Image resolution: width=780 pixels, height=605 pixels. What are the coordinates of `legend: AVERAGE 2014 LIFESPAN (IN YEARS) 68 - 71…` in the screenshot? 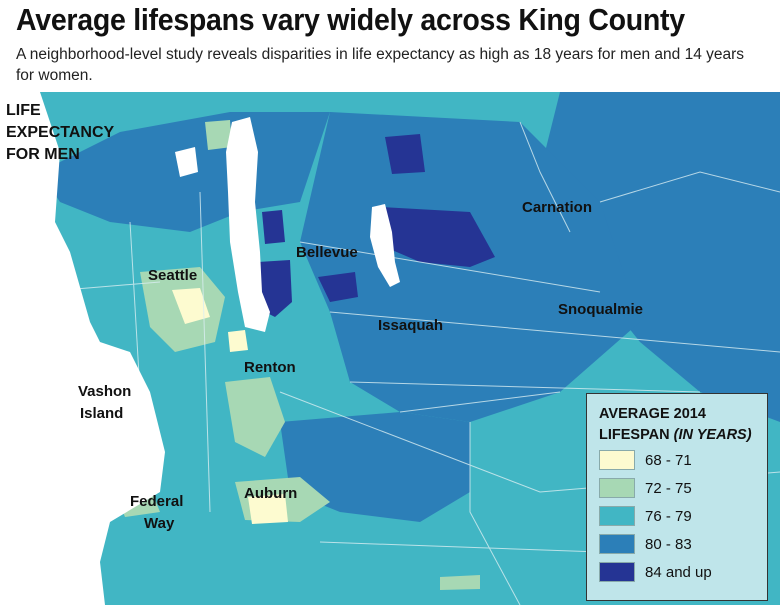 It's located at (677, 497).